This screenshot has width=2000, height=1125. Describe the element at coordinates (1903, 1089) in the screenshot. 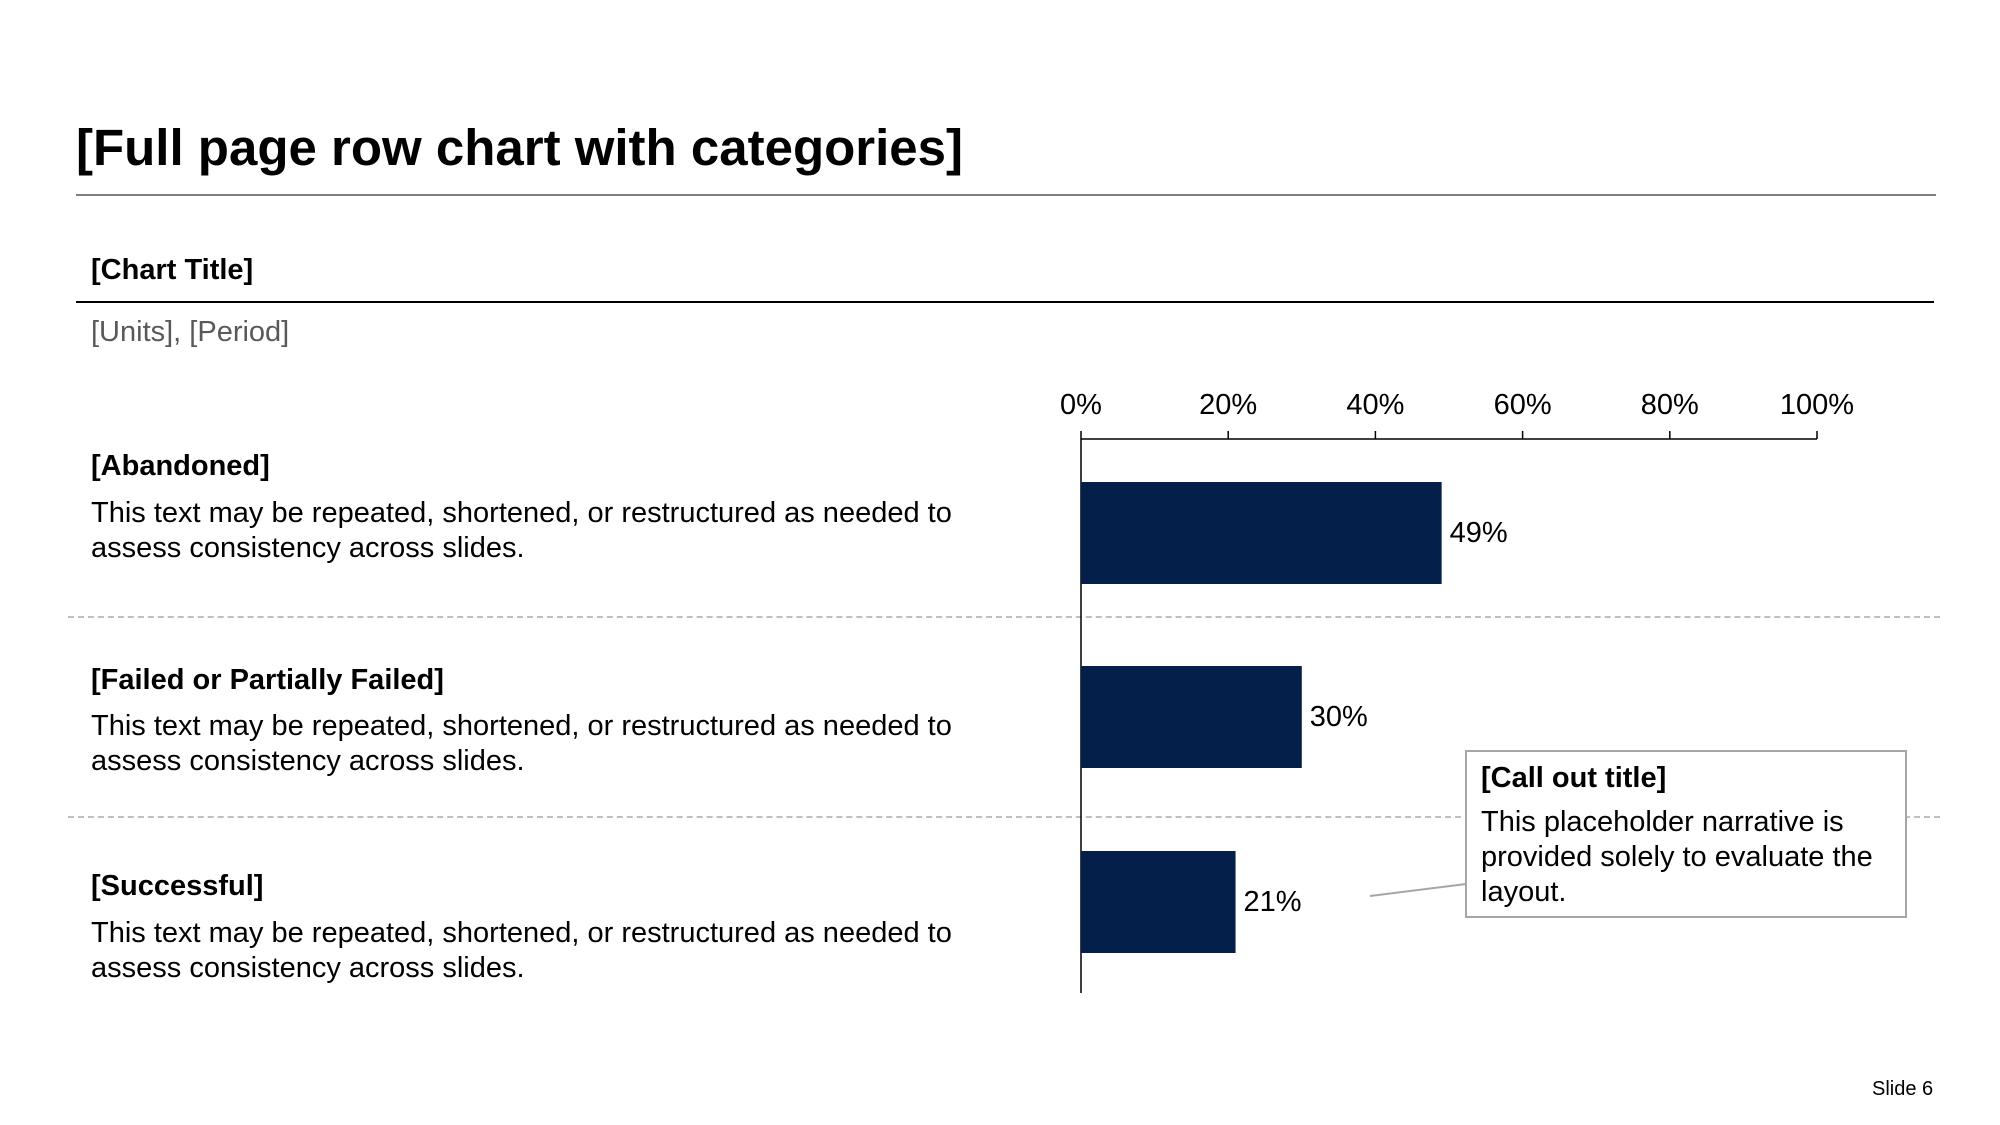

I see `slide-number: Slide 6` at that location.